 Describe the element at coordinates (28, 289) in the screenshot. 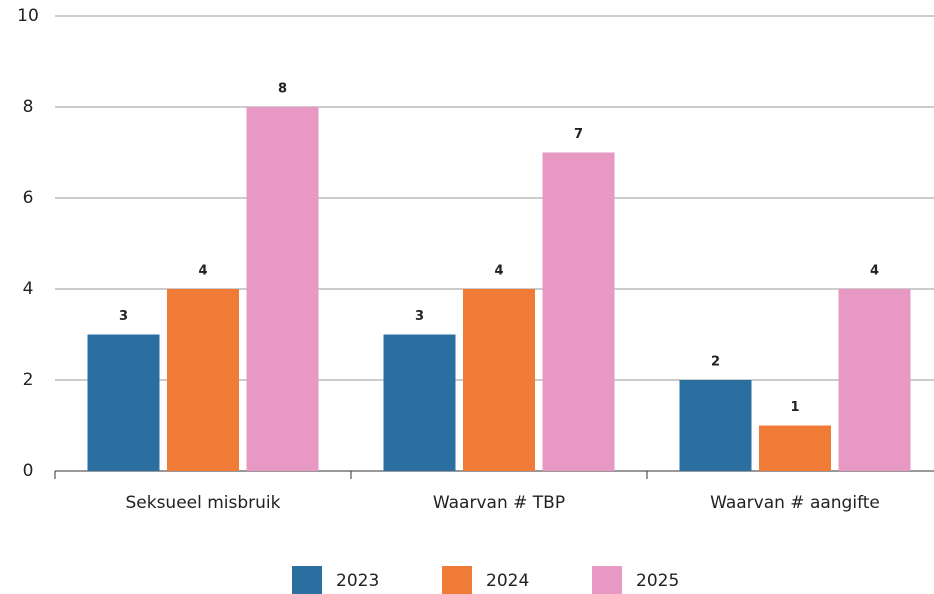

I see `y-tick-label: 4` at that location.